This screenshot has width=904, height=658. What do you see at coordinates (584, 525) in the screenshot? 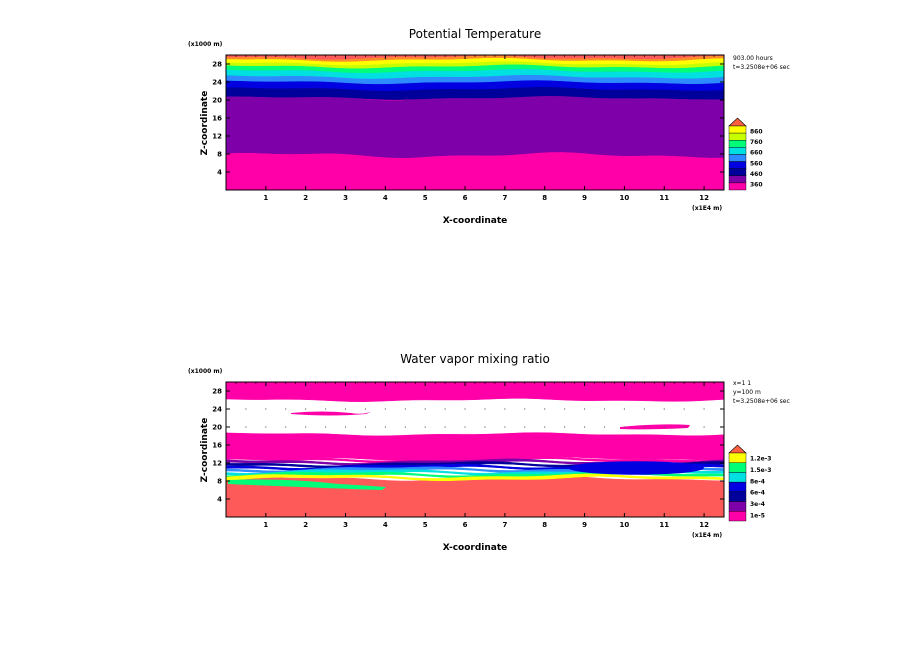
I see `x-tick-label: 9` at bounding box center [584, 525].